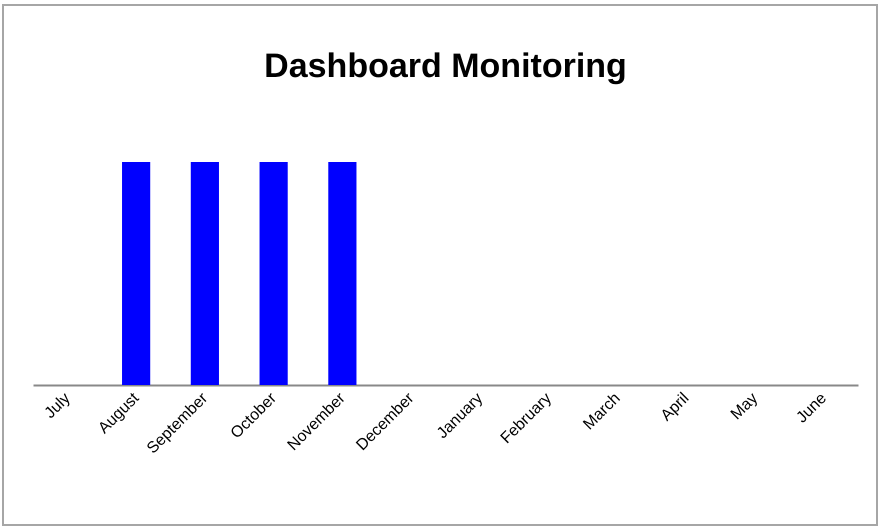 The image size is (880, 527). What do you see at coordinates (445, 66) in the screenshot?
I see `chart-title: Dashboard Monitoring` at bounding box center [445, 66].